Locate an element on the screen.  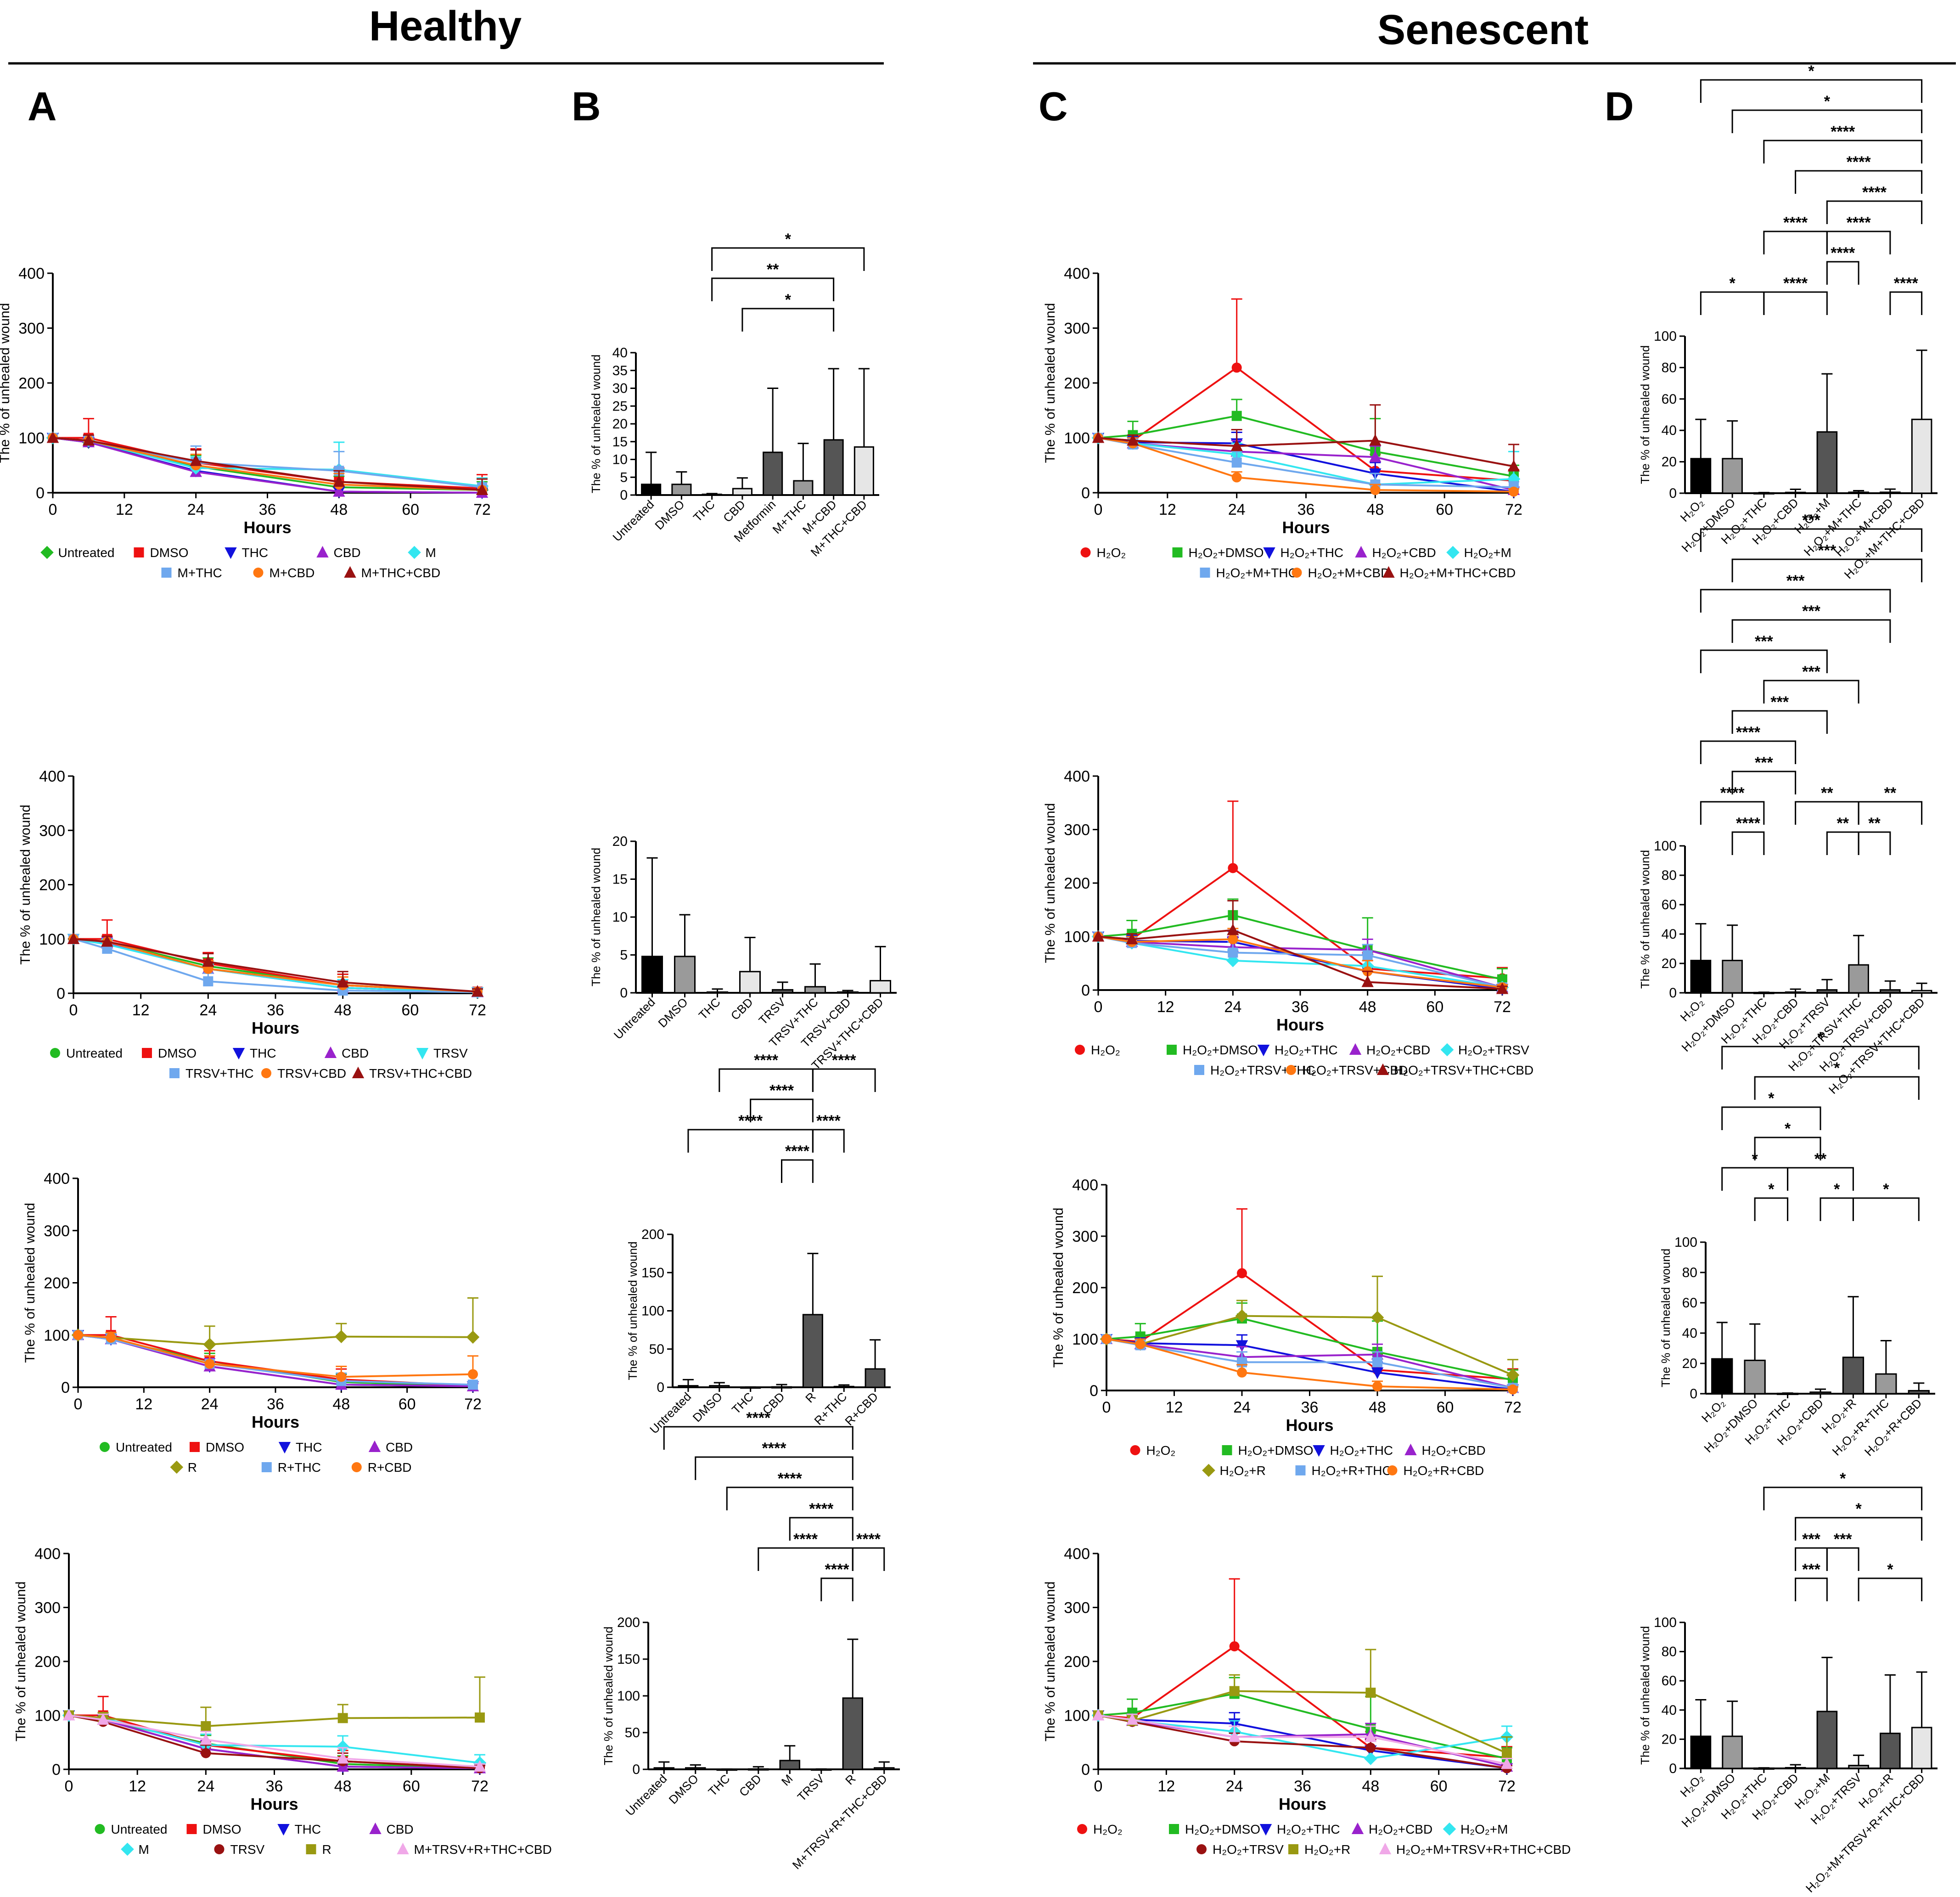
legend-label: Untreated is located at coordinates (144, 1447).